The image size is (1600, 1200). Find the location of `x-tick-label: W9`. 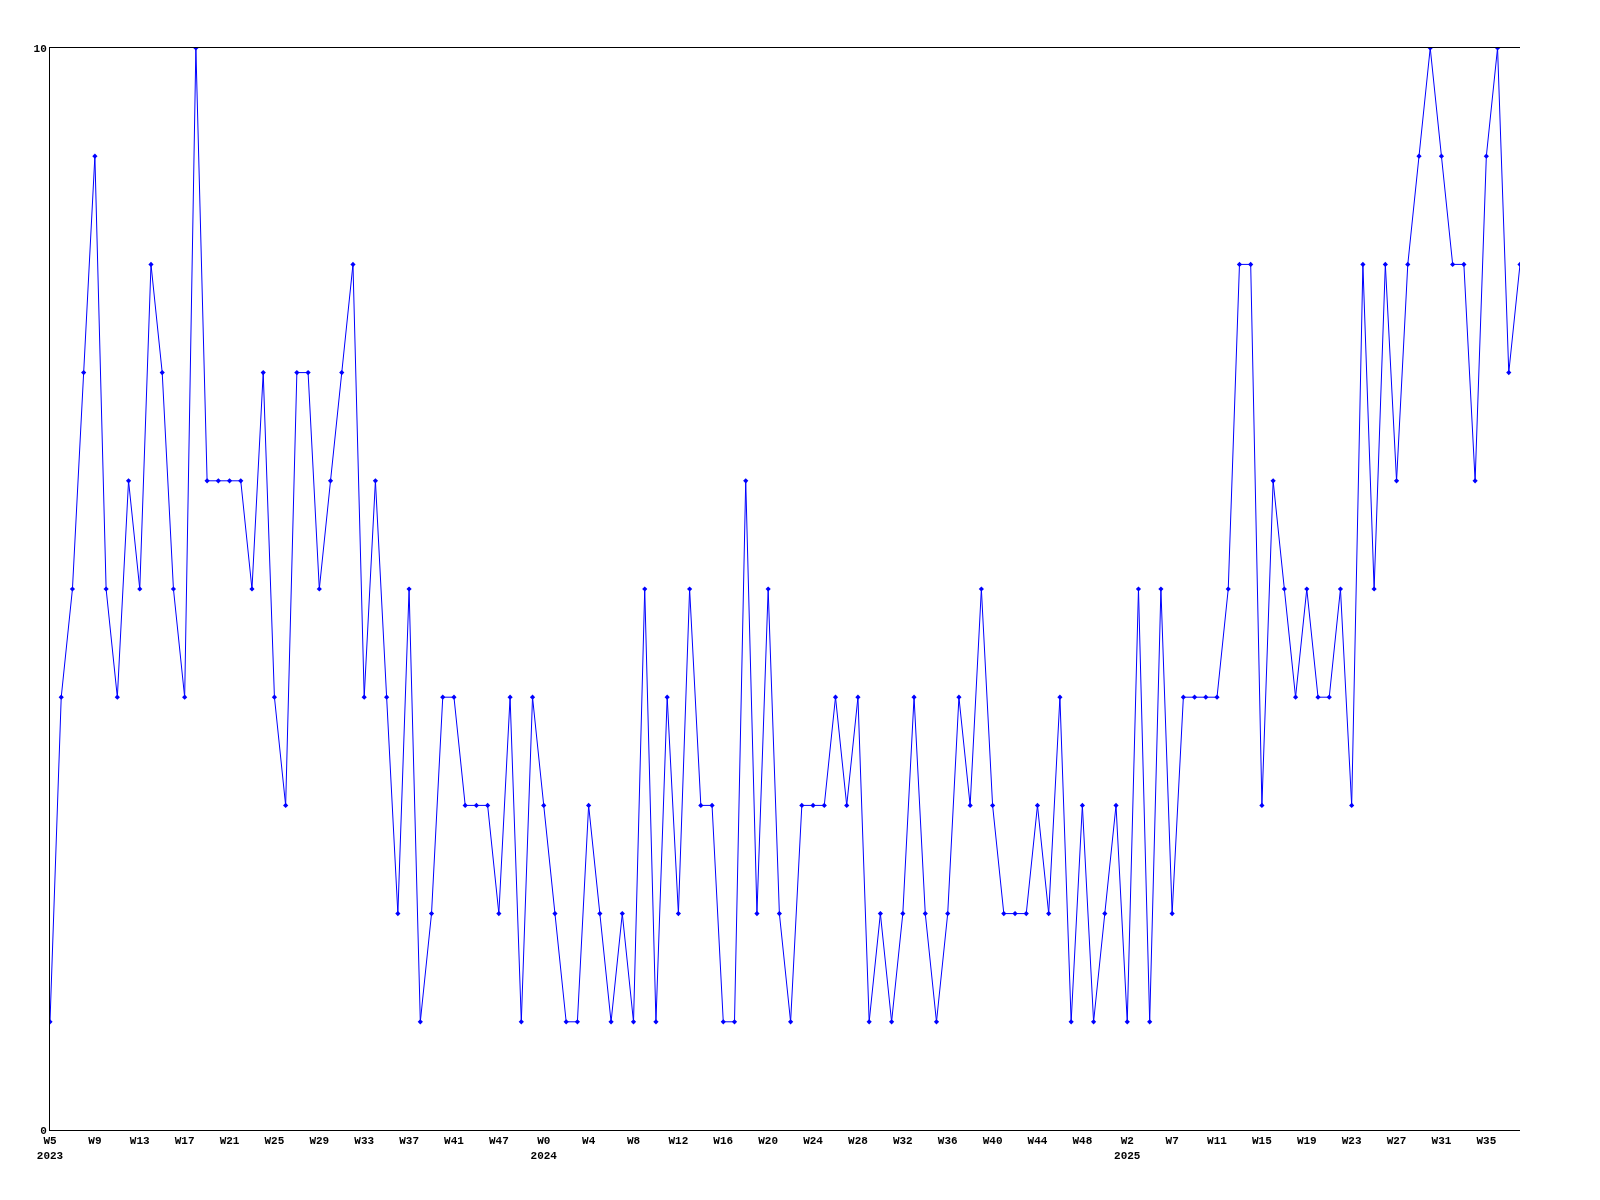

x-tick-label: W9 is located at coordinates (95, 1141).